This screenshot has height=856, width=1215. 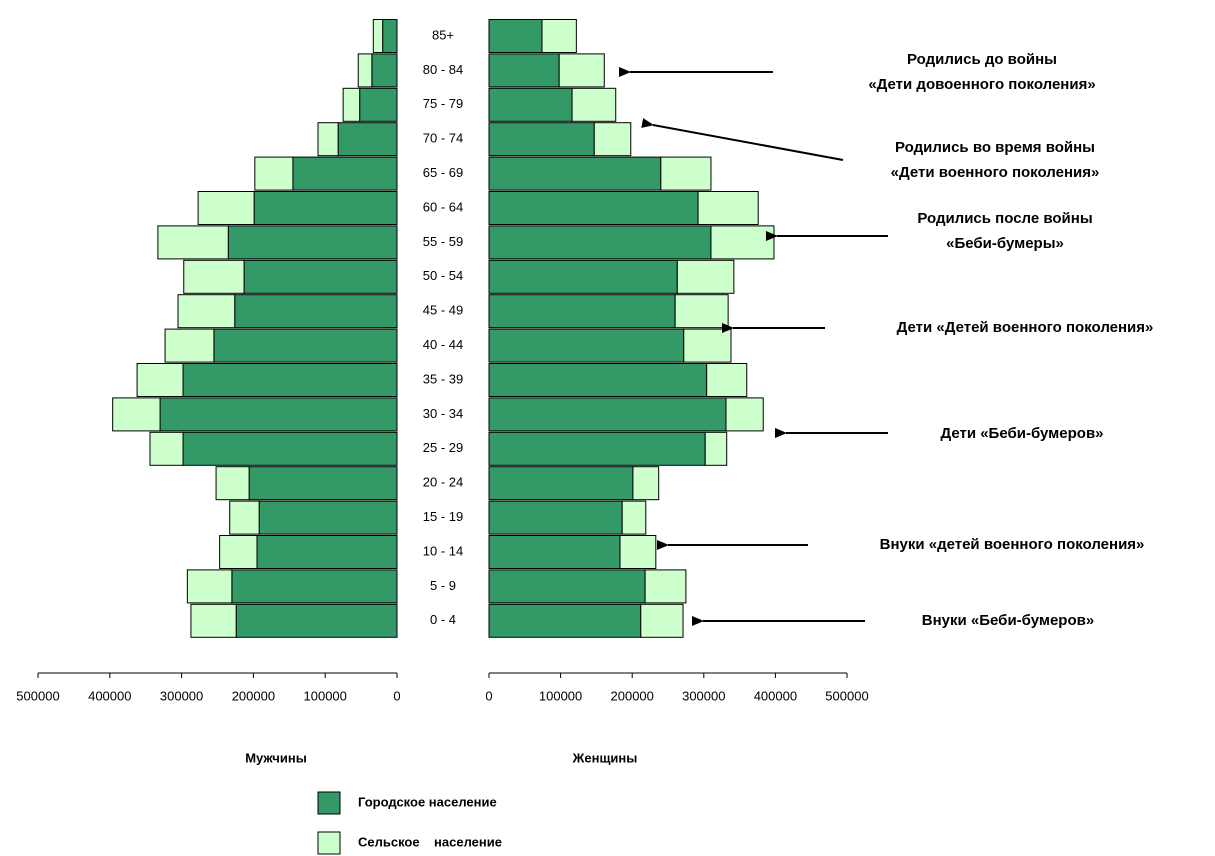 I want to click on category-label: 35 - 39, so click(x=443, y=378).